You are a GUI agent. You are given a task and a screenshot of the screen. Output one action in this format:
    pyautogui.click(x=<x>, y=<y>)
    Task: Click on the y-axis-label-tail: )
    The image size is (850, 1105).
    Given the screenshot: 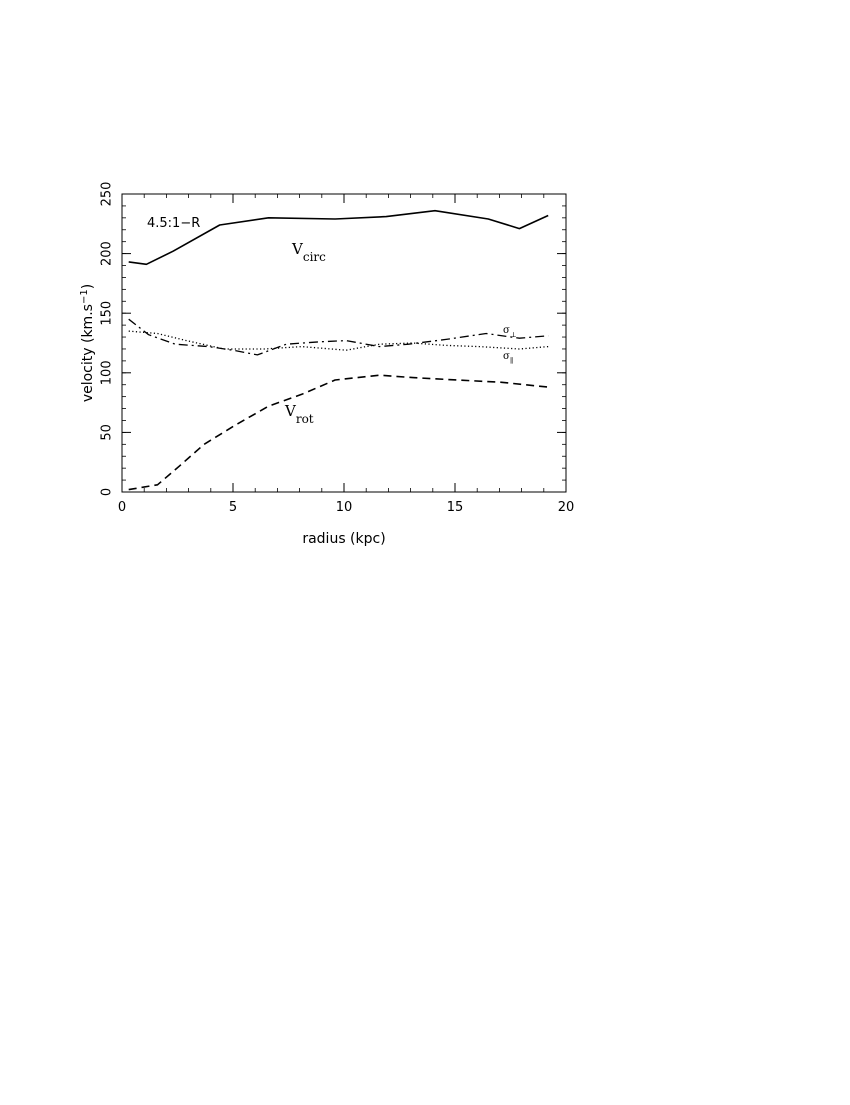 What is the action you would take?
    pyautogui.click(x=88, y=286)
    